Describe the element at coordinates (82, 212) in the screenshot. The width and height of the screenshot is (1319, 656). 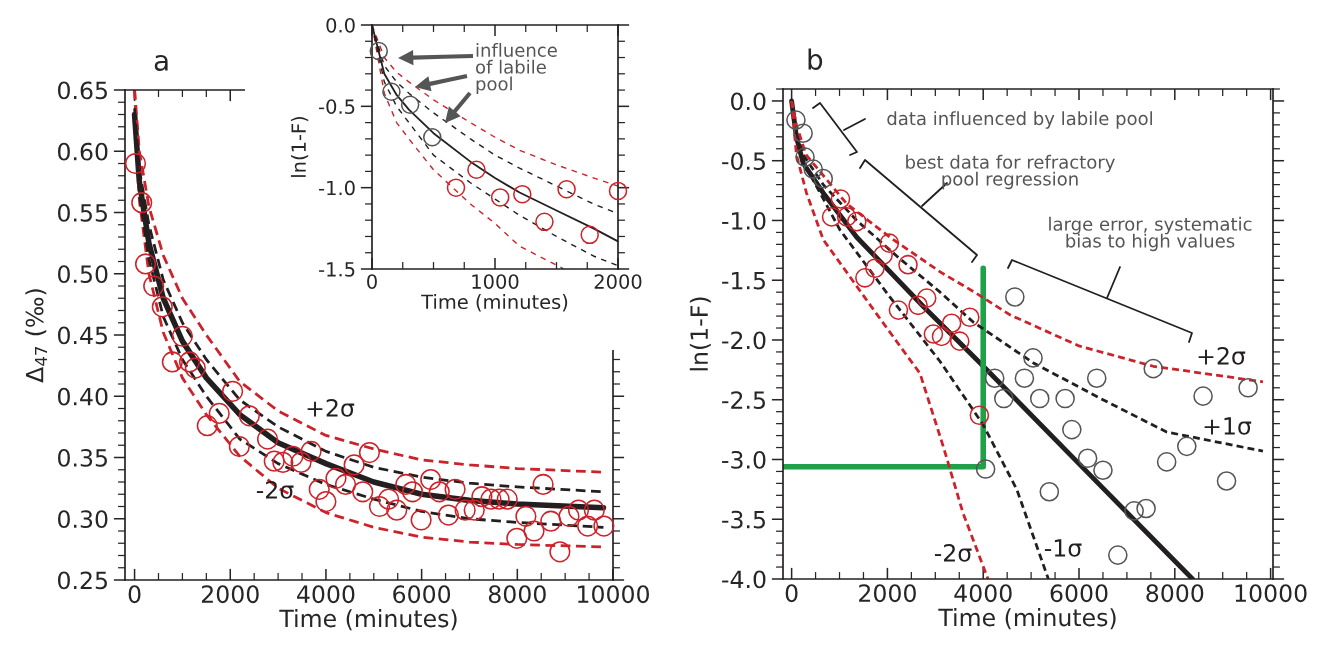
I see `y-tick-label: 0.55` at that location.